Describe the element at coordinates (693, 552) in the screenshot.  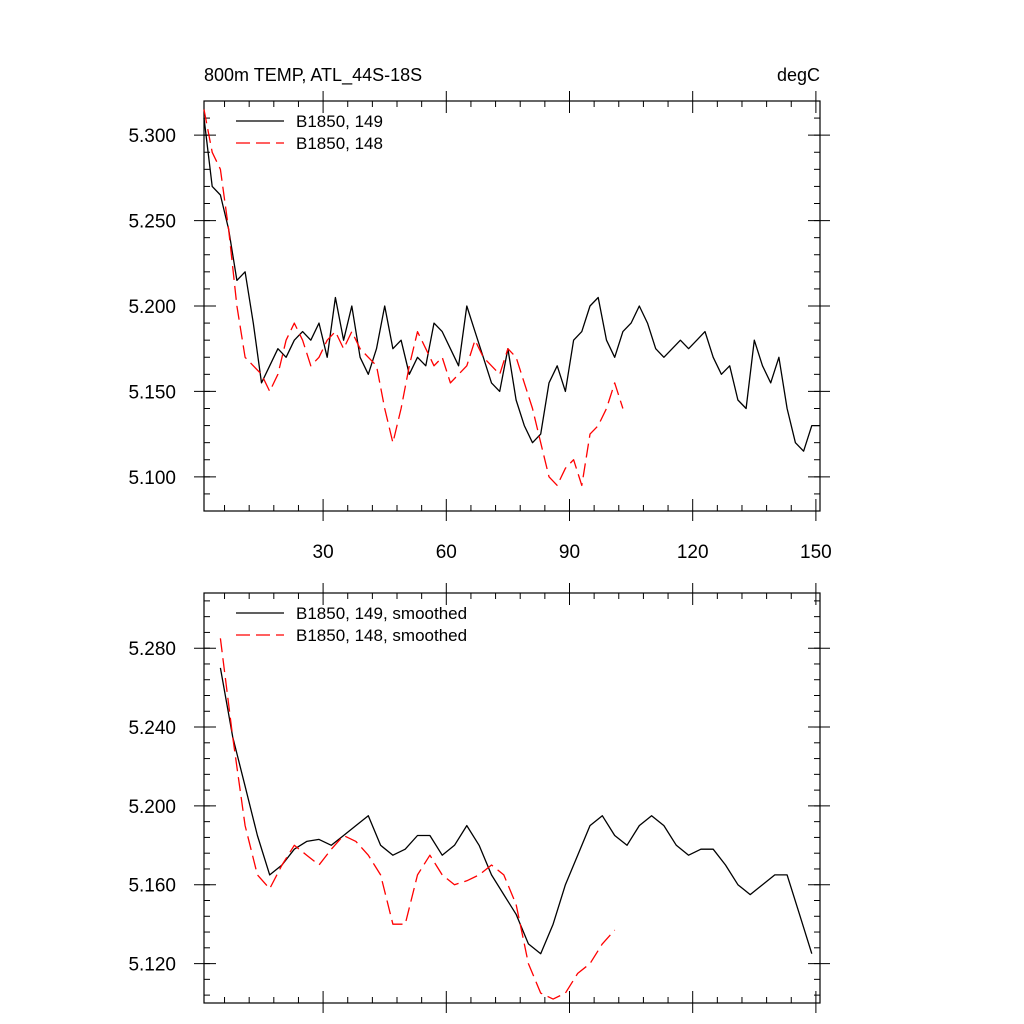
I see `x-tick-label: 120` at that location.